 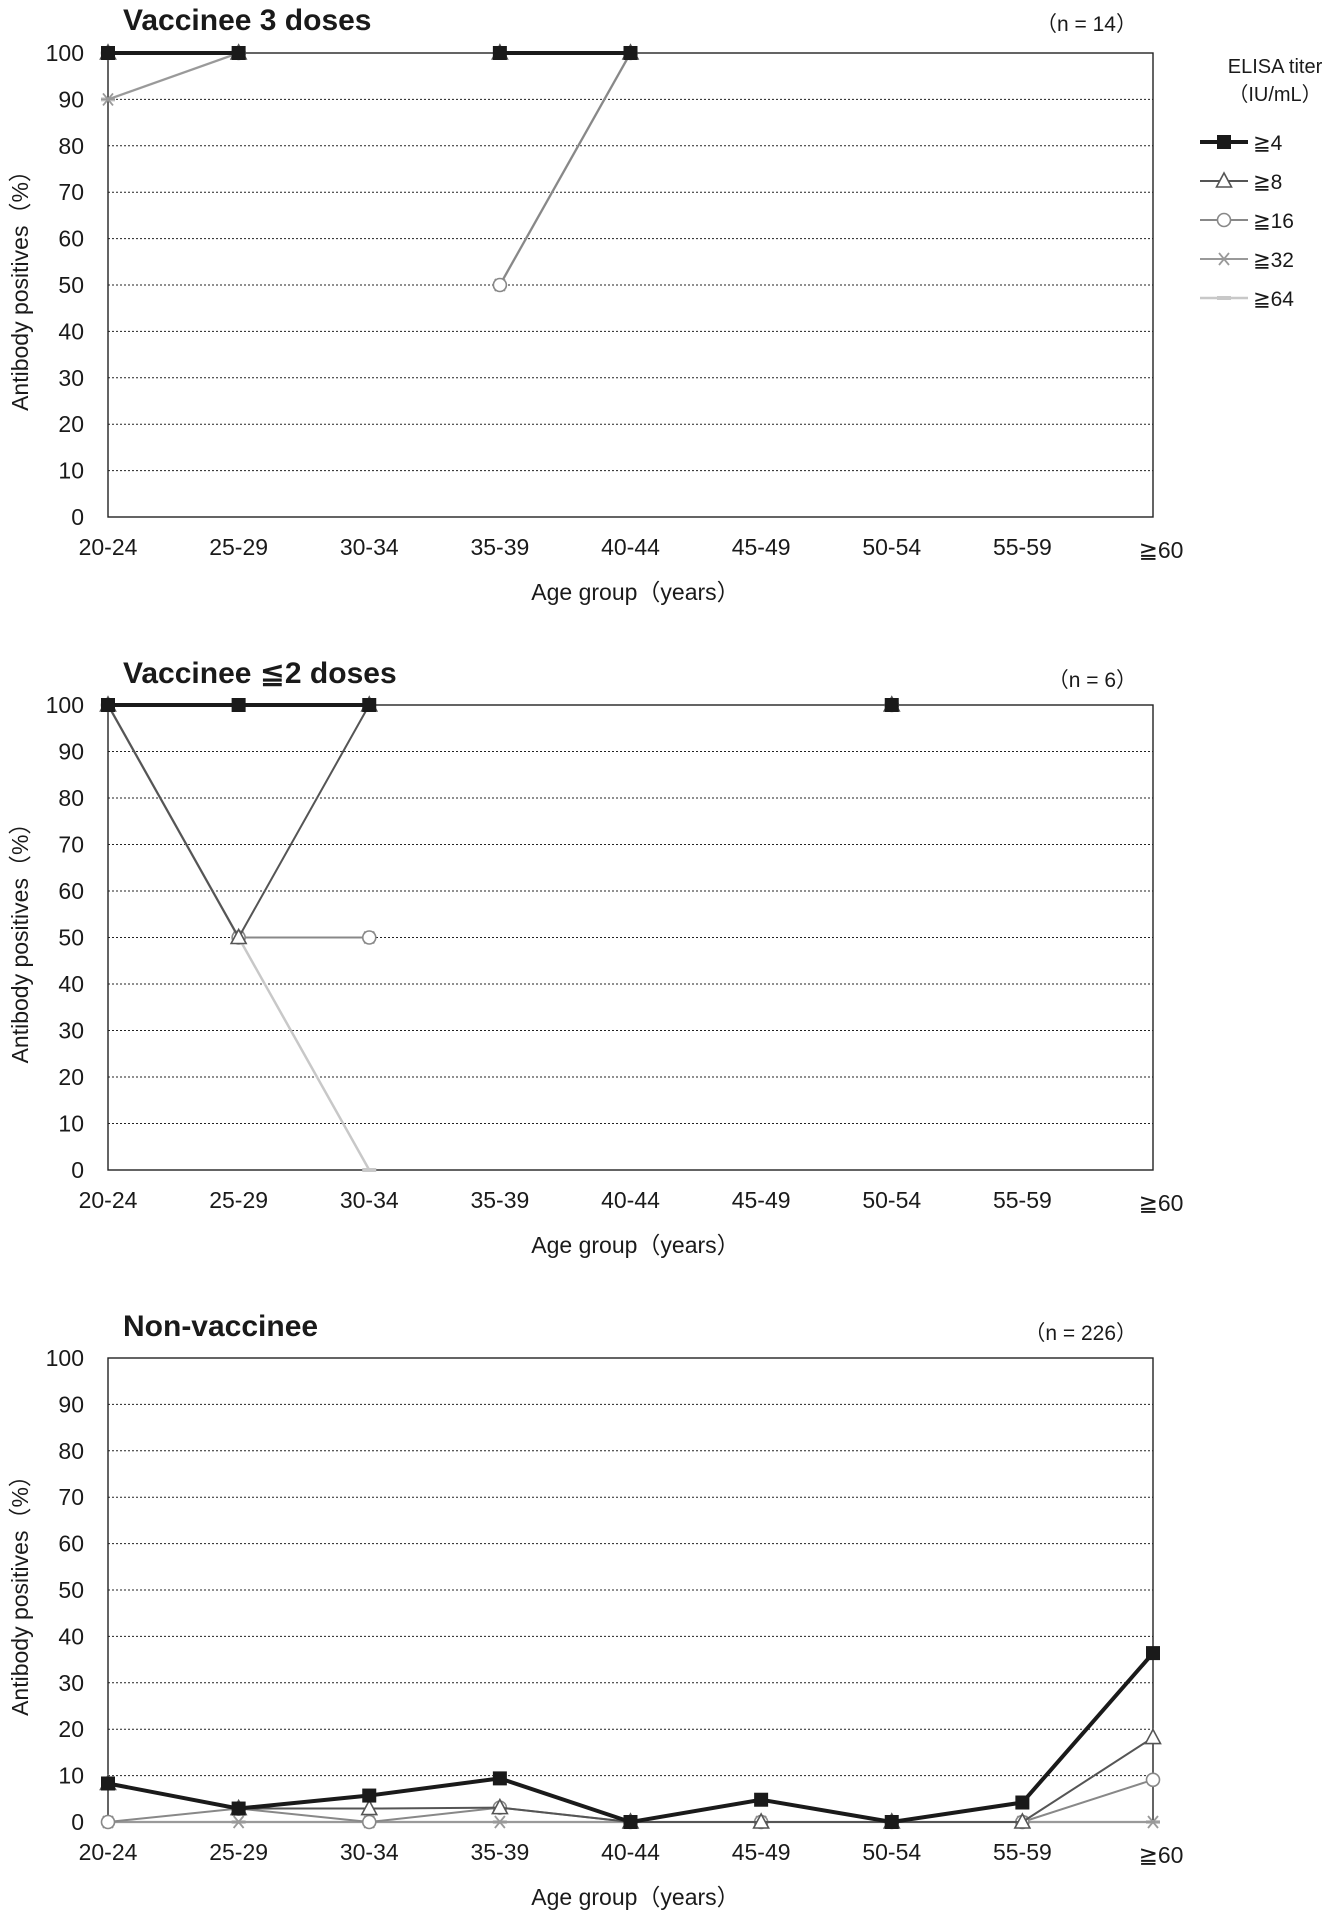 What do you see at coordinates (77, 1170) in the screenshot?
I see `y-tick-label: 0` at bounding box center [77, 1170].